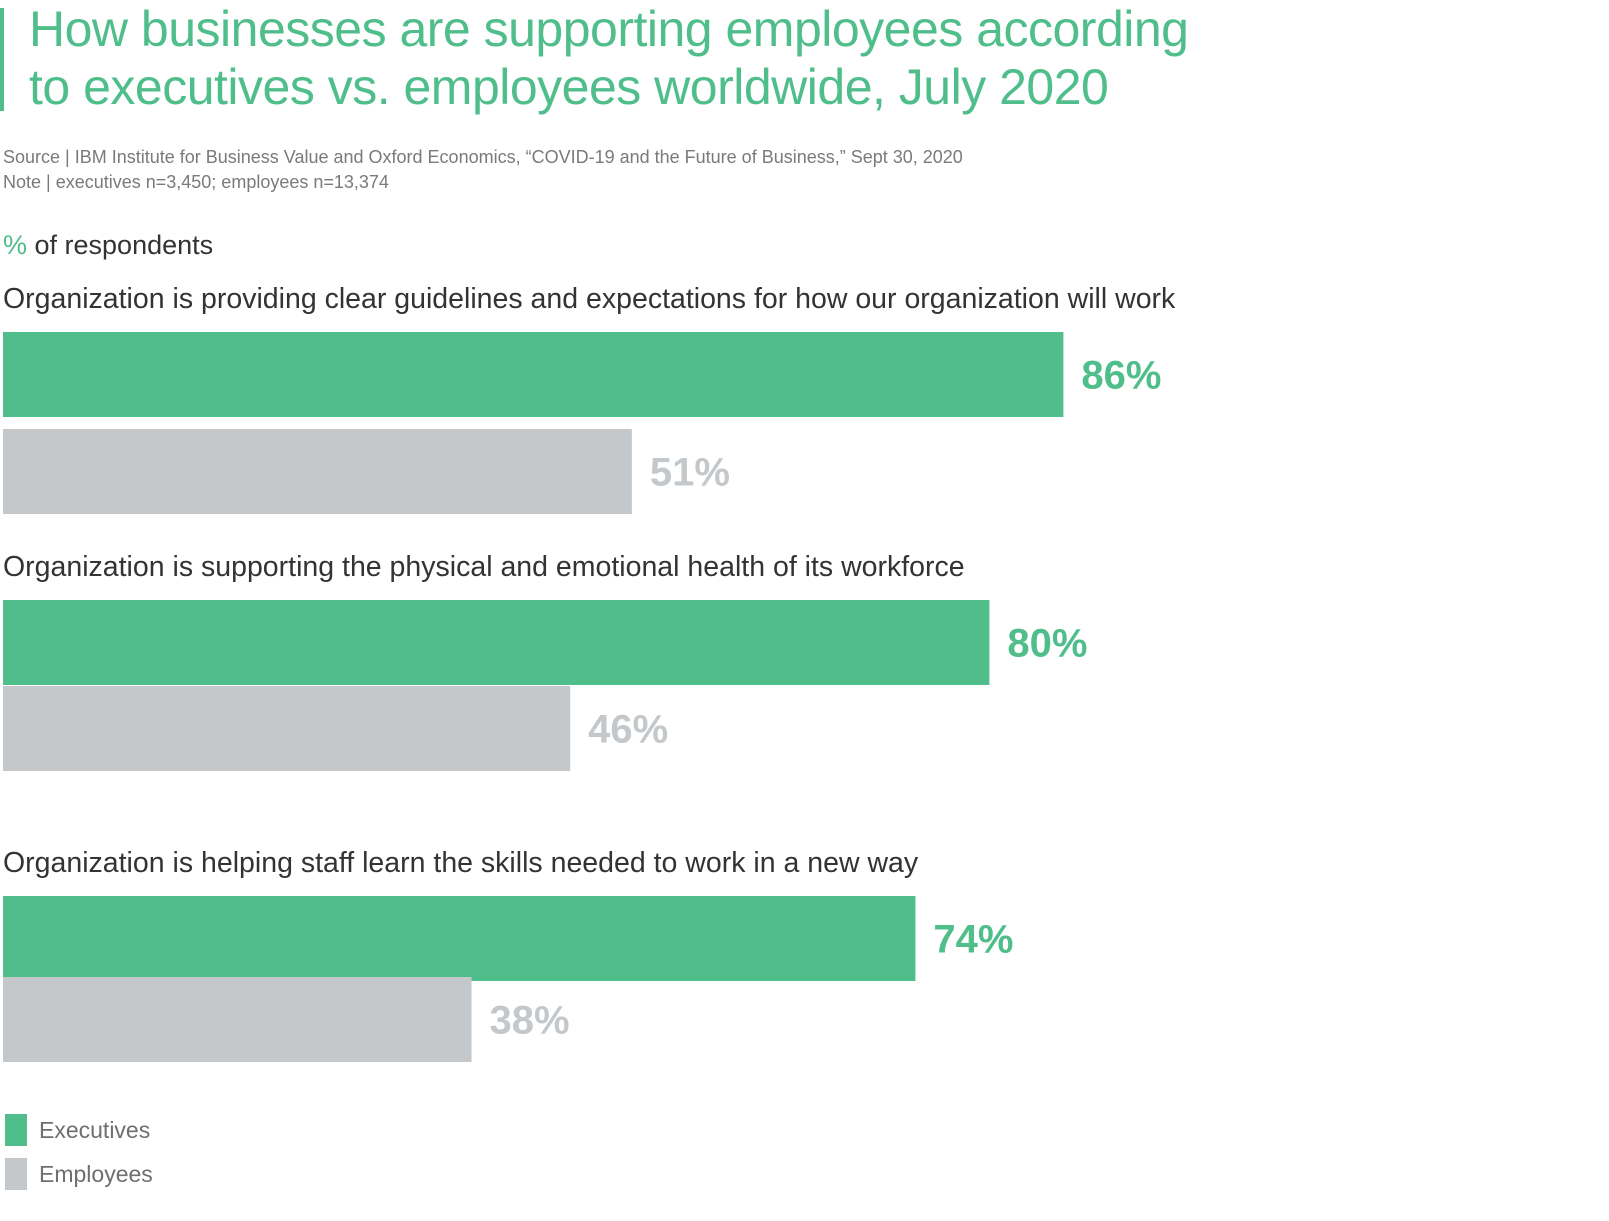 The height and width of the screenshot is (1221, 1609). I want to click on legend-swatch-executives, so click(16, 1130).